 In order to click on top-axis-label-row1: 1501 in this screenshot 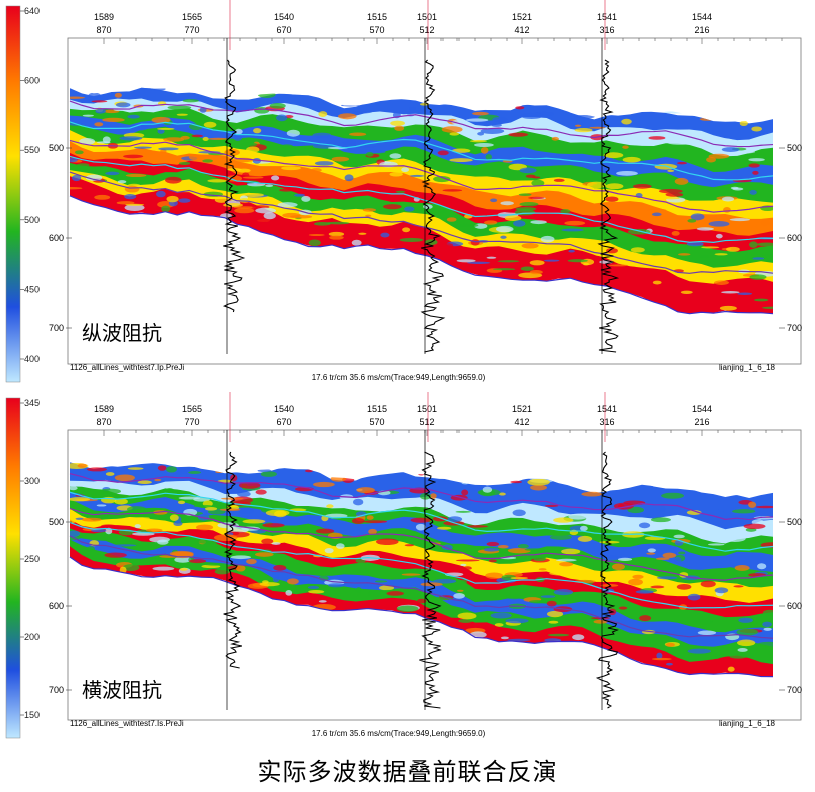, I will do `click(427, 17)`.